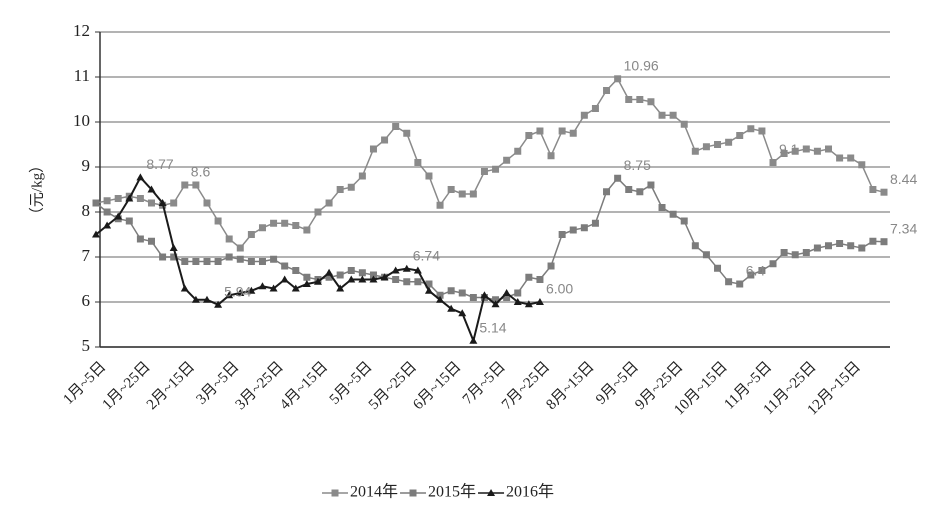  I want to click on y-tick-label: 5, so click(86, 345).